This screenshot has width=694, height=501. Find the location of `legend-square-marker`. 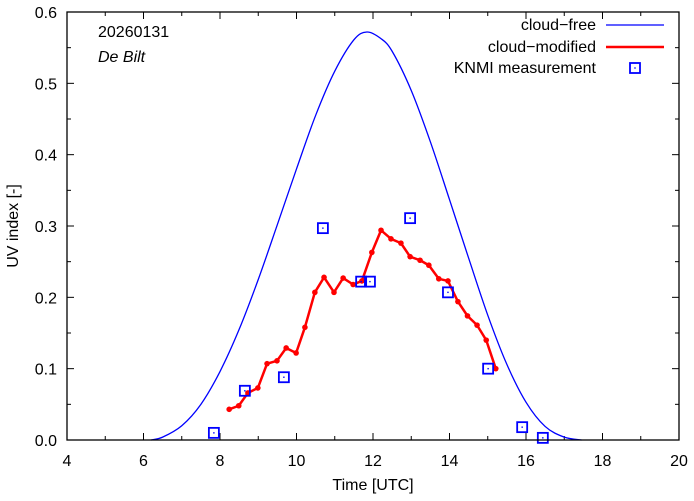

legend-square-marker is located at coordinates (635, 68).